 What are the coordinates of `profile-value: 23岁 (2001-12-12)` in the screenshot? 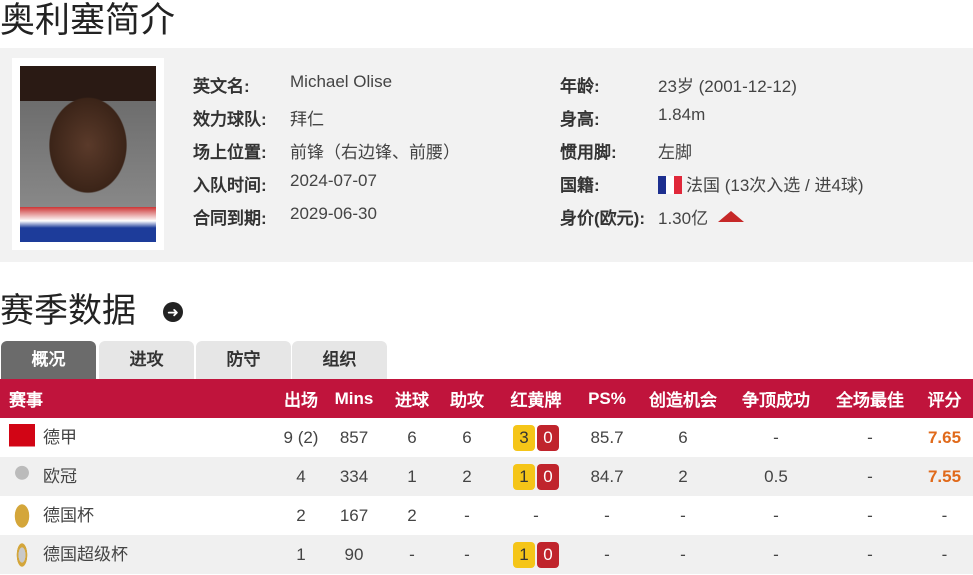 It's located at (727, 84).